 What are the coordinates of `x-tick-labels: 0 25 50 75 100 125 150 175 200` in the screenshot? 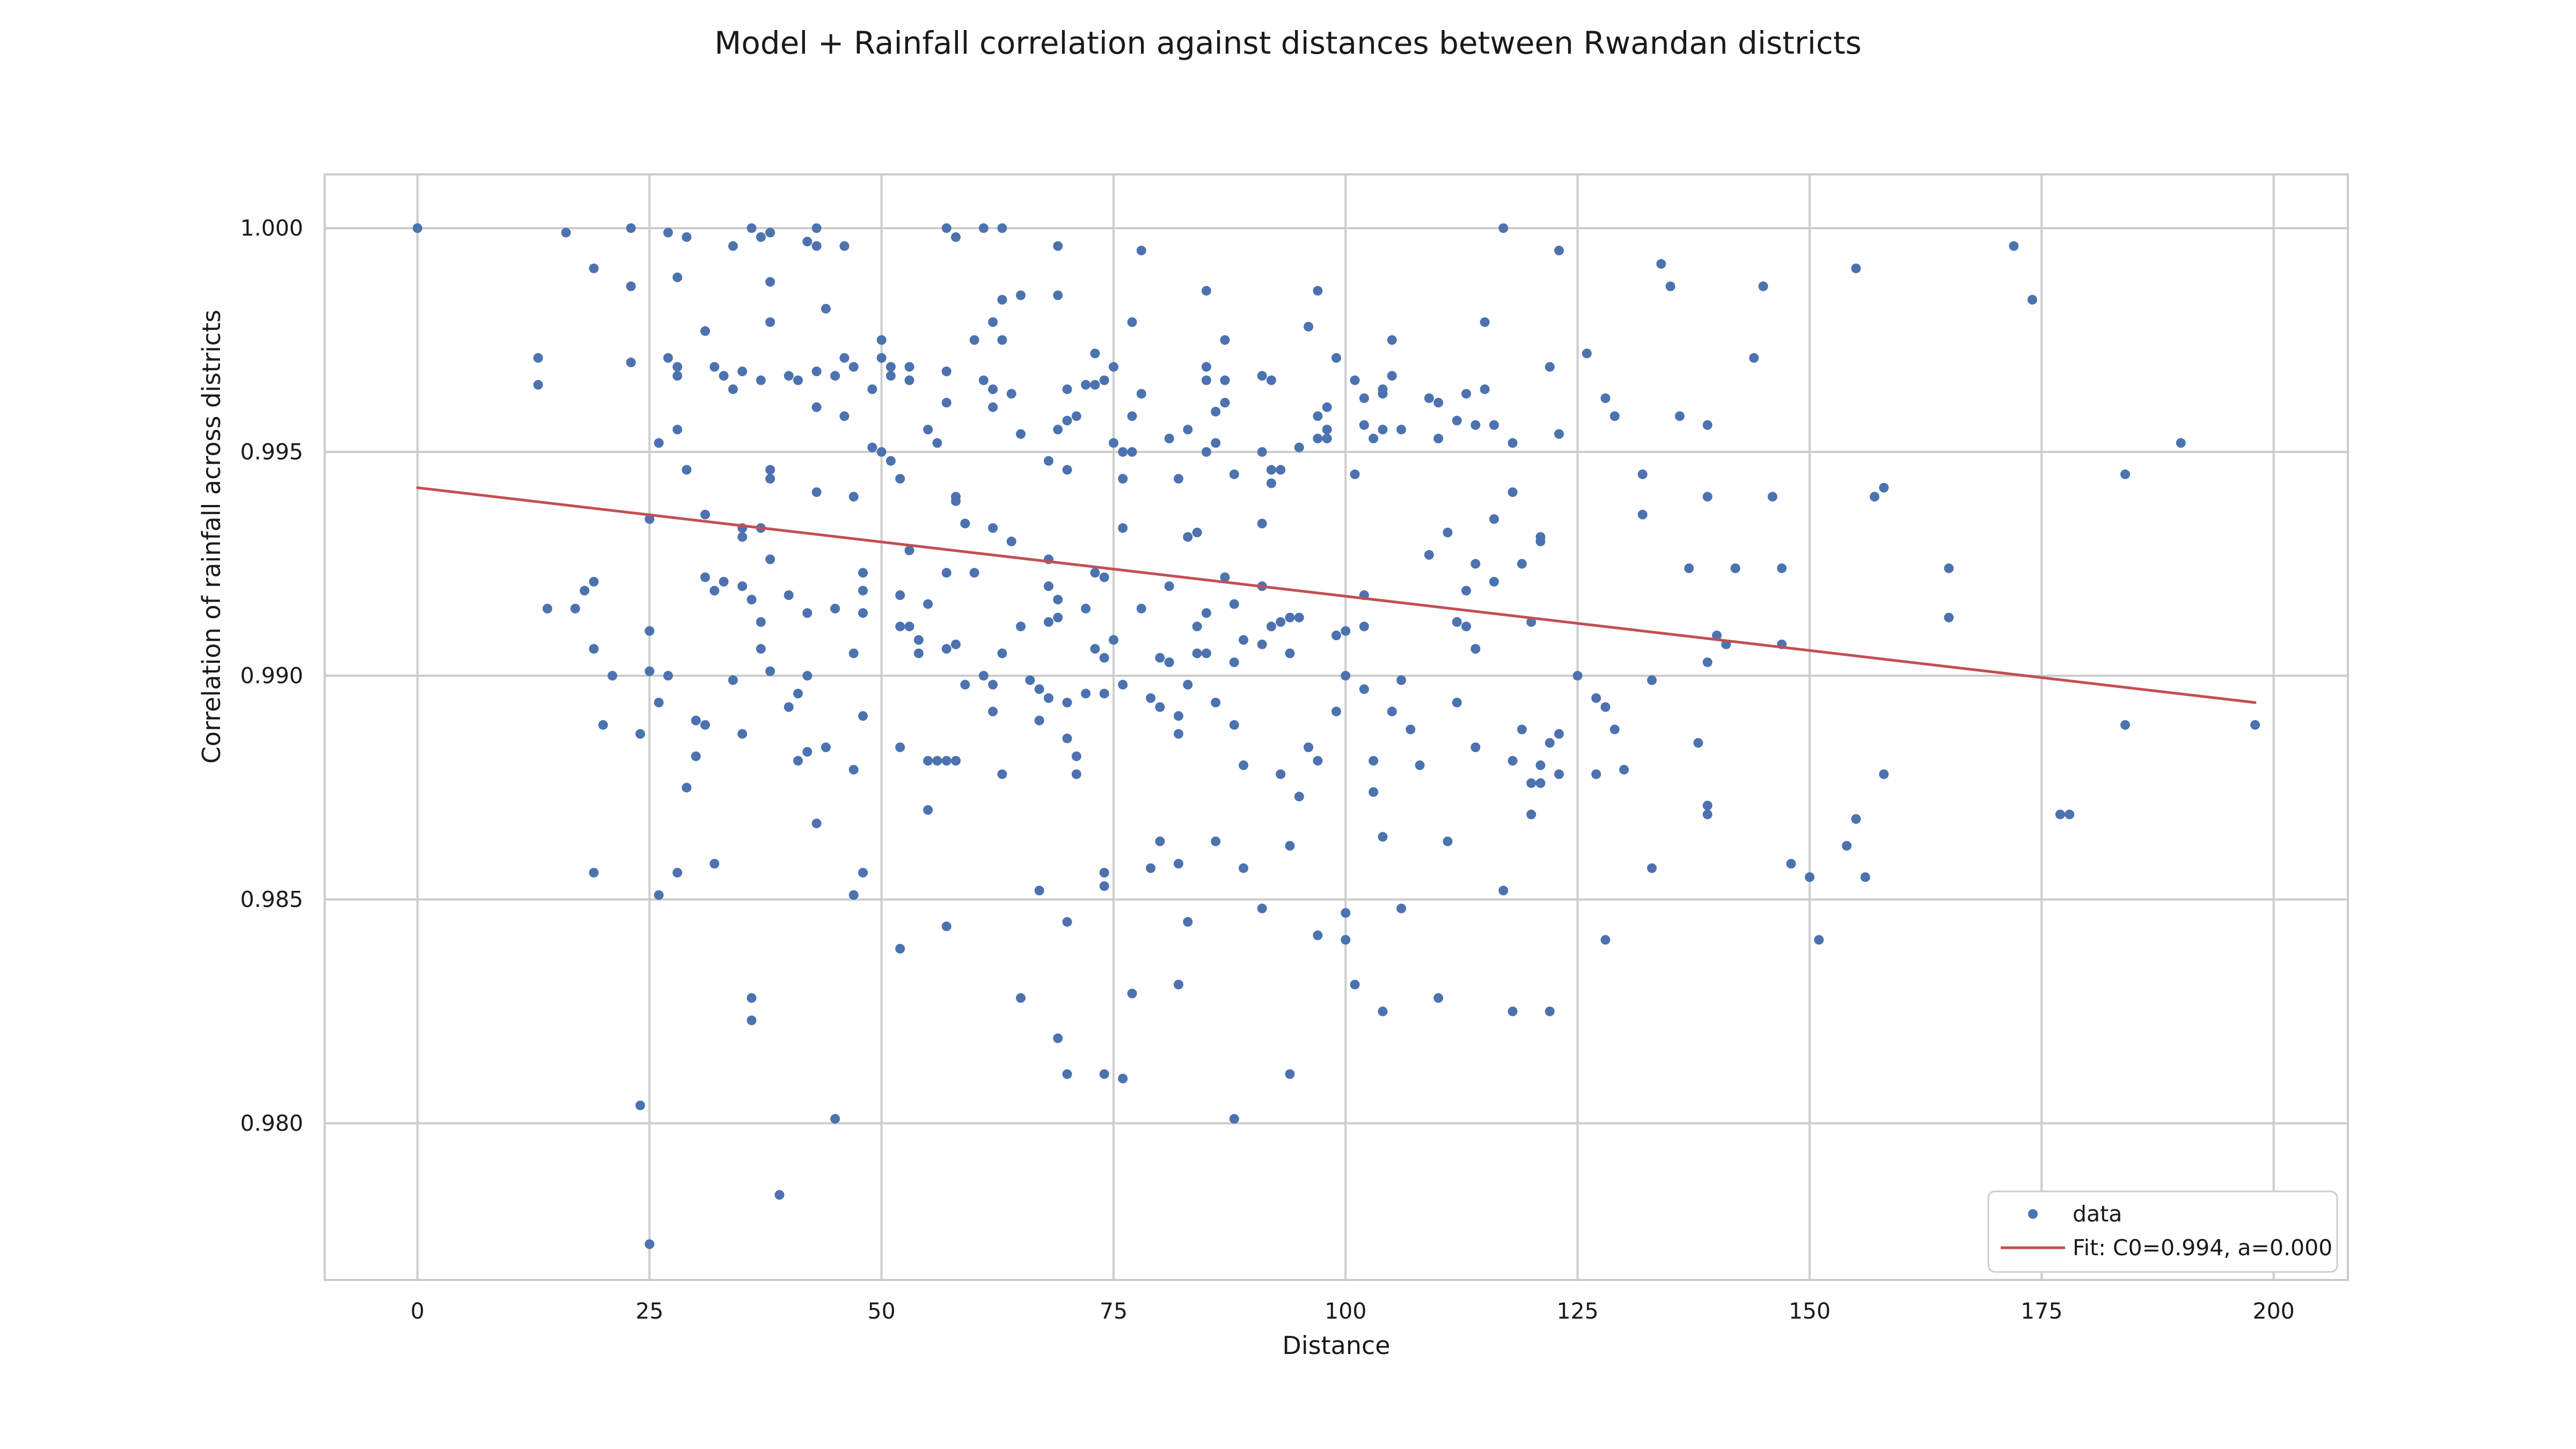 It's located at (1353, 1311).